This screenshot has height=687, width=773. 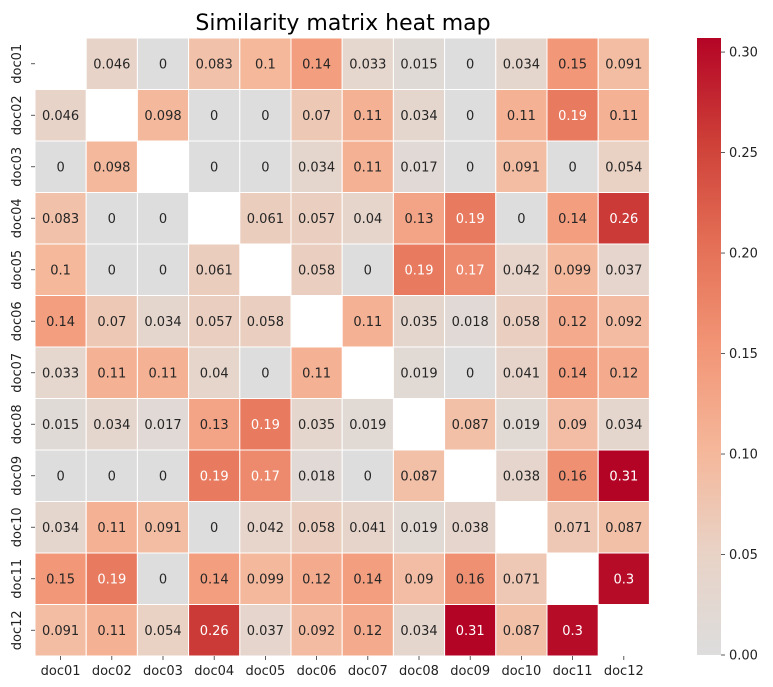 What do you see at coordinates (17, 270) in the screenshot?
I see `y-tick-label: doc05` at bounding box center [17, 270].